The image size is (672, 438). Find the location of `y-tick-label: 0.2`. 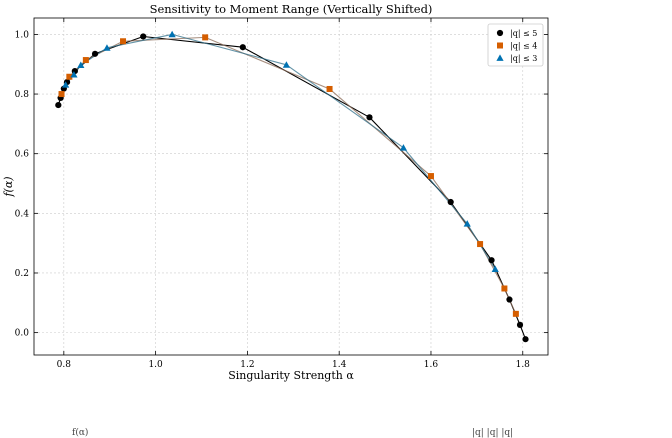

y-tick-label: 0.2 is located at coordinates (22, 274).